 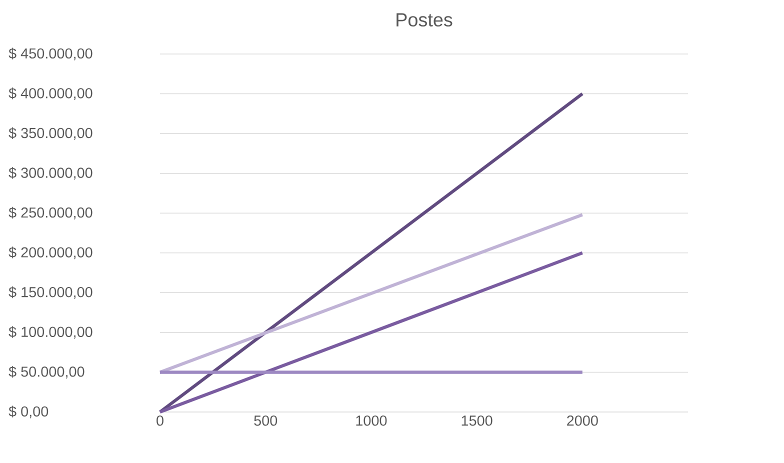 What do you see at coordinates (50, 332) in the screenshot?
I see `y-tick-label: $ 100.000,00` at bounding box center [50, 332].